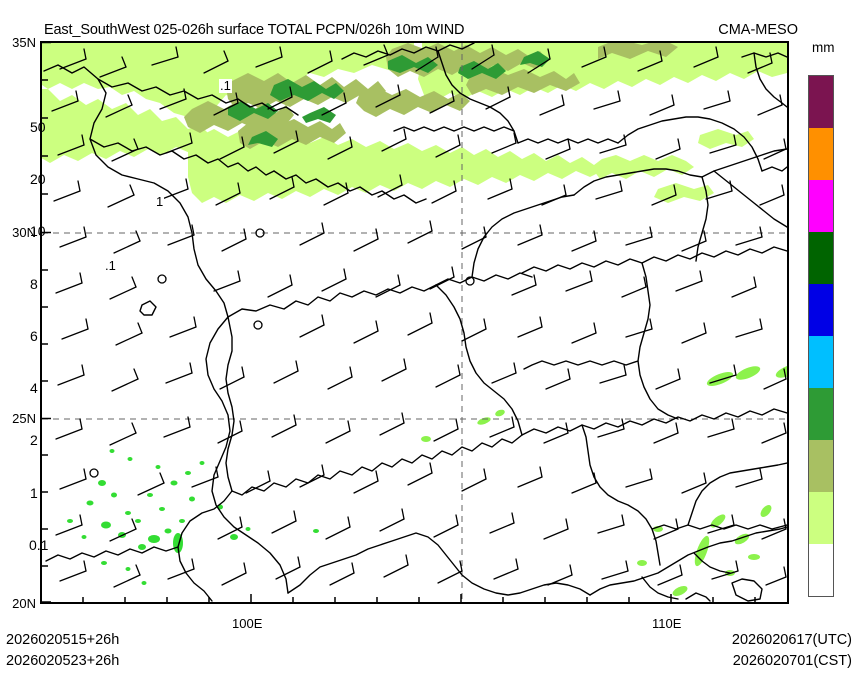 This screenshot has height=677, width=860. I want to click on colorbar-tick-20: 20, so click(38, 179).